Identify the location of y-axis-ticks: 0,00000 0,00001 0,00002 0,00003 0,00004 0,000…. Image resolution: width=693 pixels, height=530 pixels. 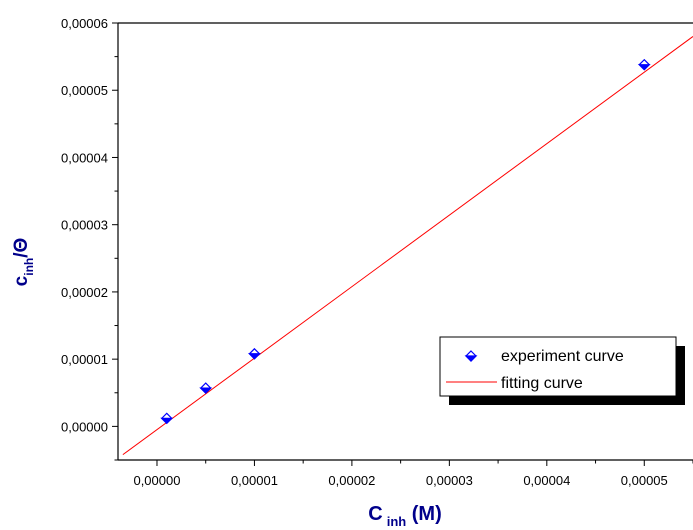
(89, 238).